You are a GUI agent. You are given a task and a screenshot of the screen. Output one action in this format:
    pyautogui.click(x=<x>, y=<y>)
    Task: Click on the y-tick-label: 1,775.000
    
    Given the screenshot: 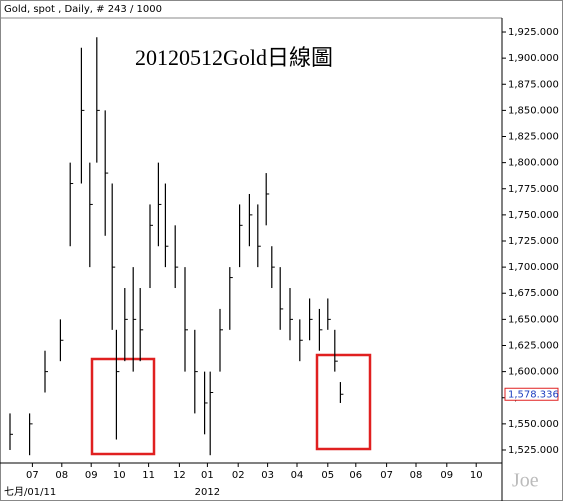 What is the action you would take?
    pyautogui.click(x=533, y=189)
    